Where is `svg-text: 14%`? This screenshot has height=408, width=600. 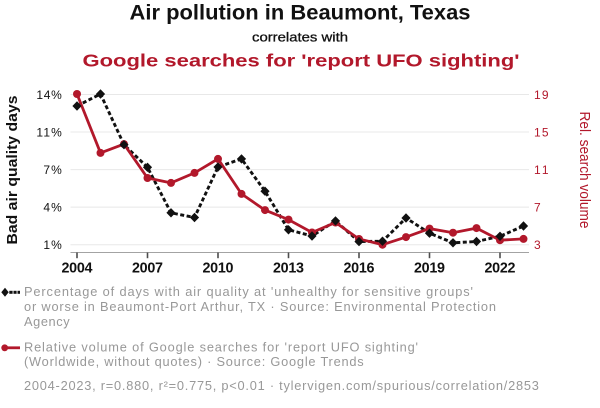
svg-text: 14% is located at coordinates (49, 95).